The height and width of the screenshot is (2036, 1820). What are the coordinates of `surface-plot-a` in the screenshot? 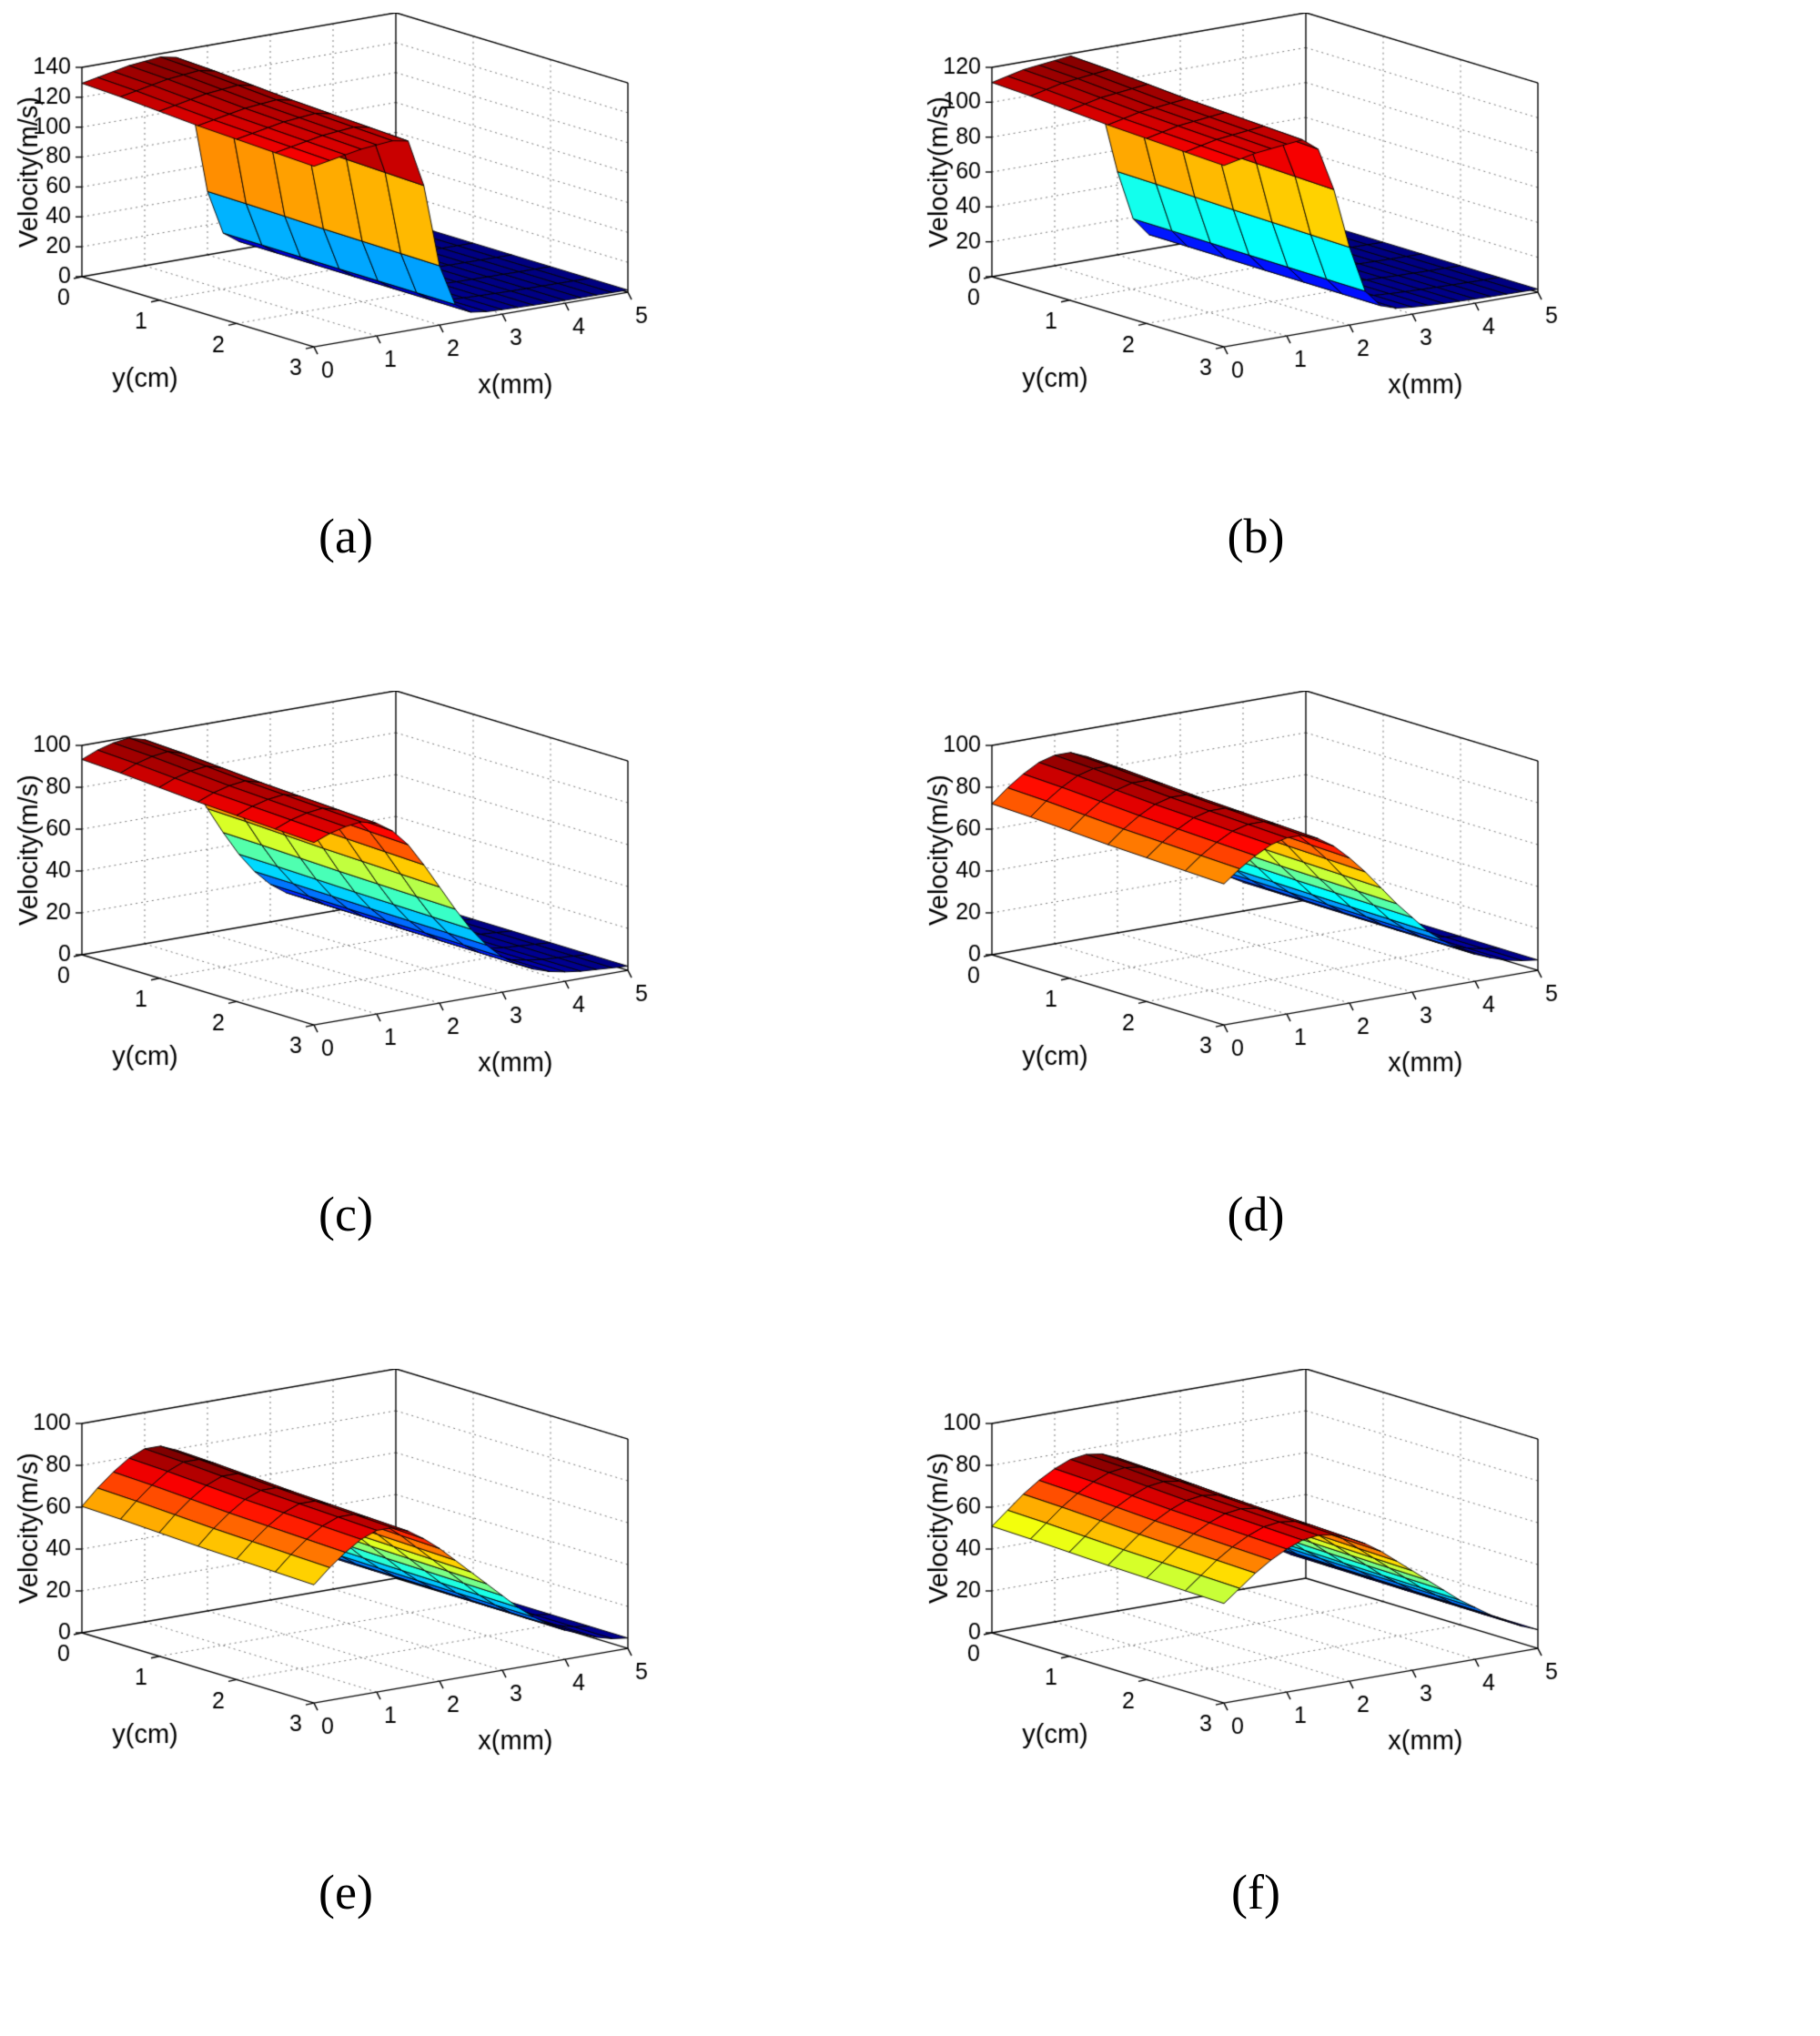 It's located at (455, 236).